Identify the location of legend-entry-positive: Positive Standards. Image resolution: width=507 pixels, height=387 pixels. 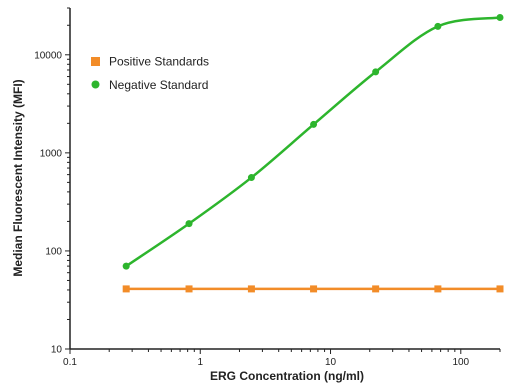
(150, 62).